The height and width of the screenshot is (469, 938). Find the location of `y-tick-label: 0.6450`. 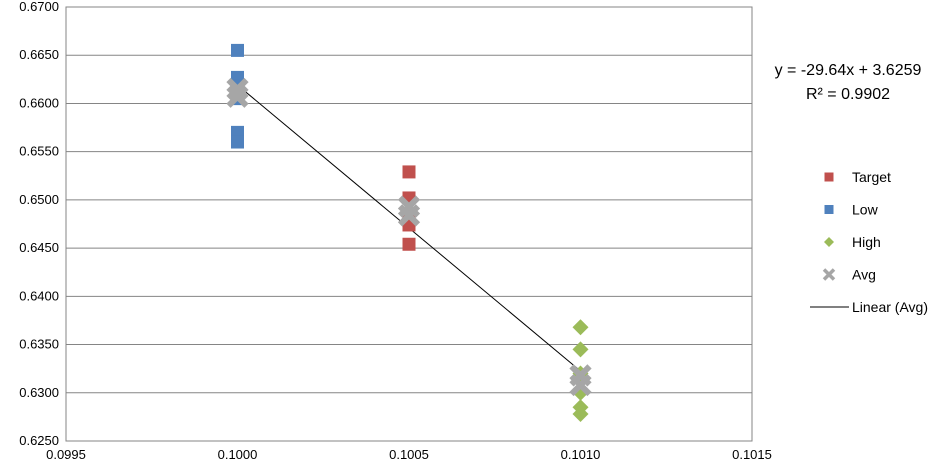

y-tick-label: 0.6450 is located at coordinates (39, 247).